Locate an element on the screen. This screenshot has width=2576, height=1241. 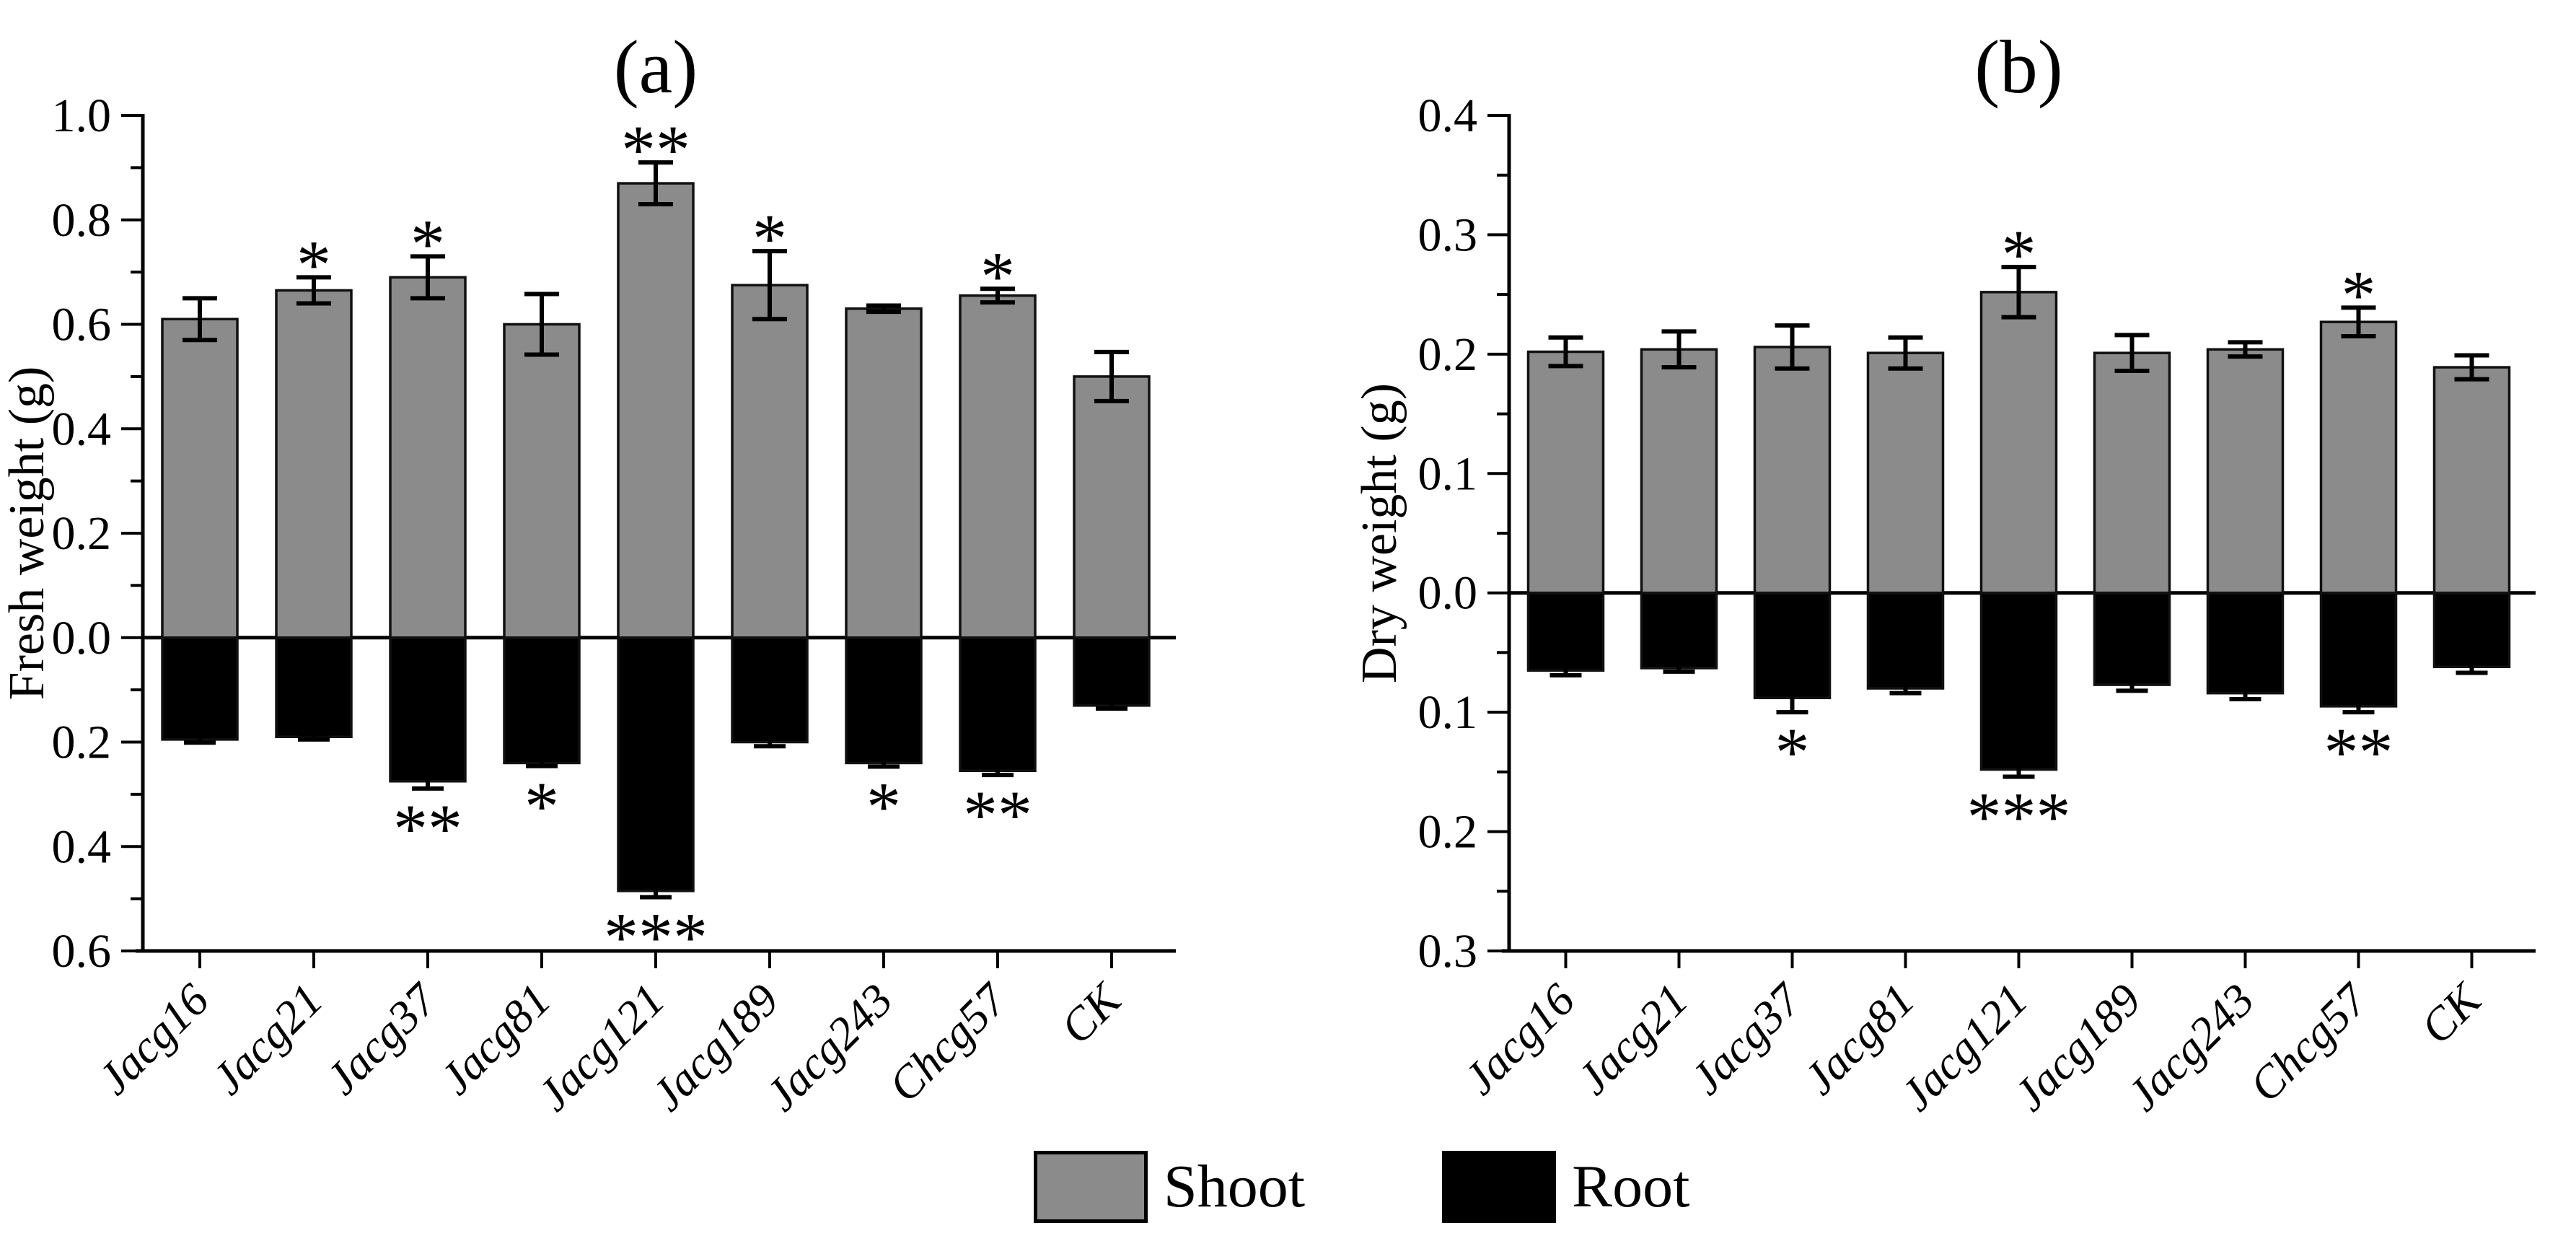
significance-shoot-Jacg121: ** is located at coordinates (655, 149).